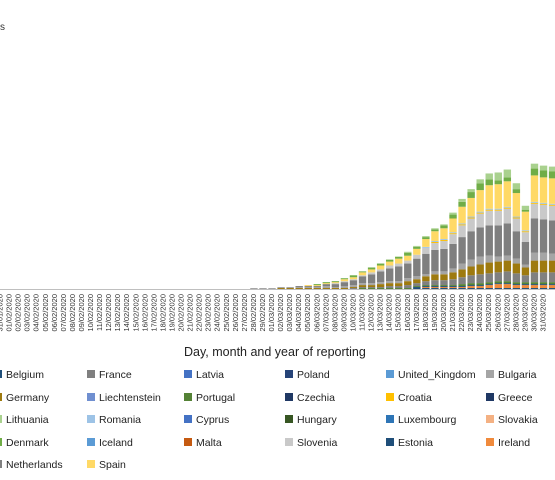 This screenshot has height=480, width=555. Describe the element at coordinates (551, 175) in the screenshot. I see `bar-segment-denmark-01-04-2020` at that location.